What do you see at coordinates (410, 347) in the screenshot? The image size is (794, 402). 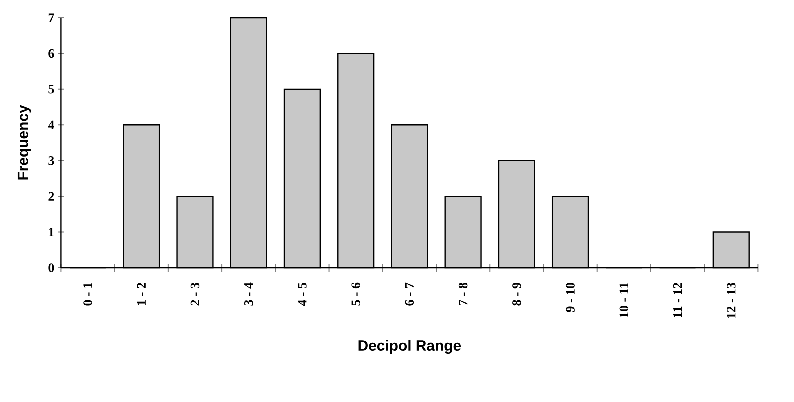 I see `x-axis-title: Decipol Range` at bounding box center [410, 347].